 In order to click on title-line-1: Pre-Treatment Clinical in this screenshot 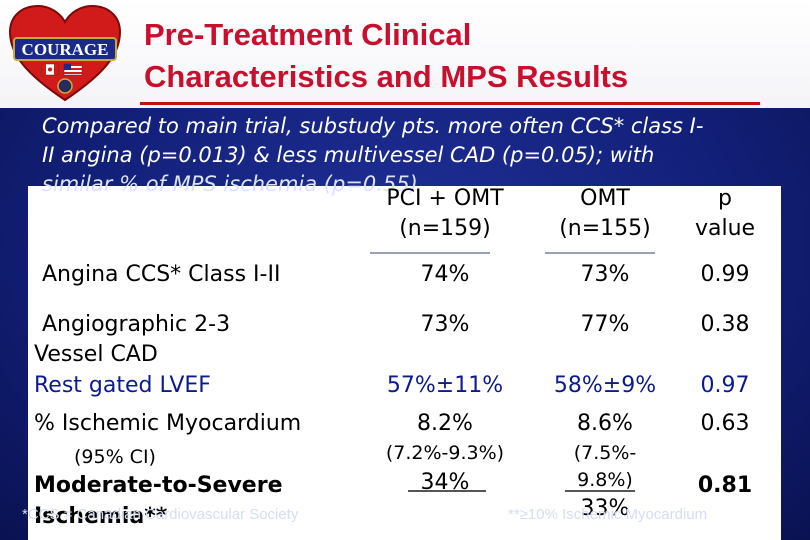, I will do `click(308, 34)`.